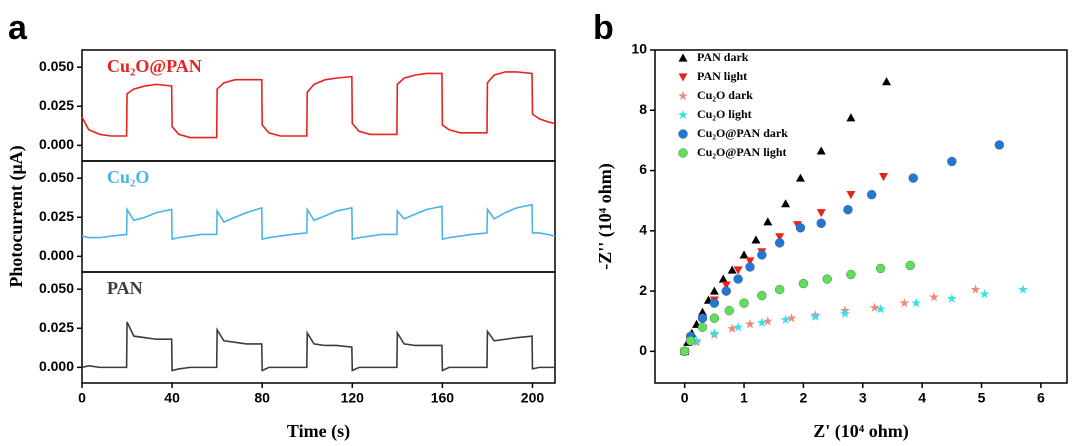  I want to click on legend-label: Cu₂O@PAN light, so click(742, 152).